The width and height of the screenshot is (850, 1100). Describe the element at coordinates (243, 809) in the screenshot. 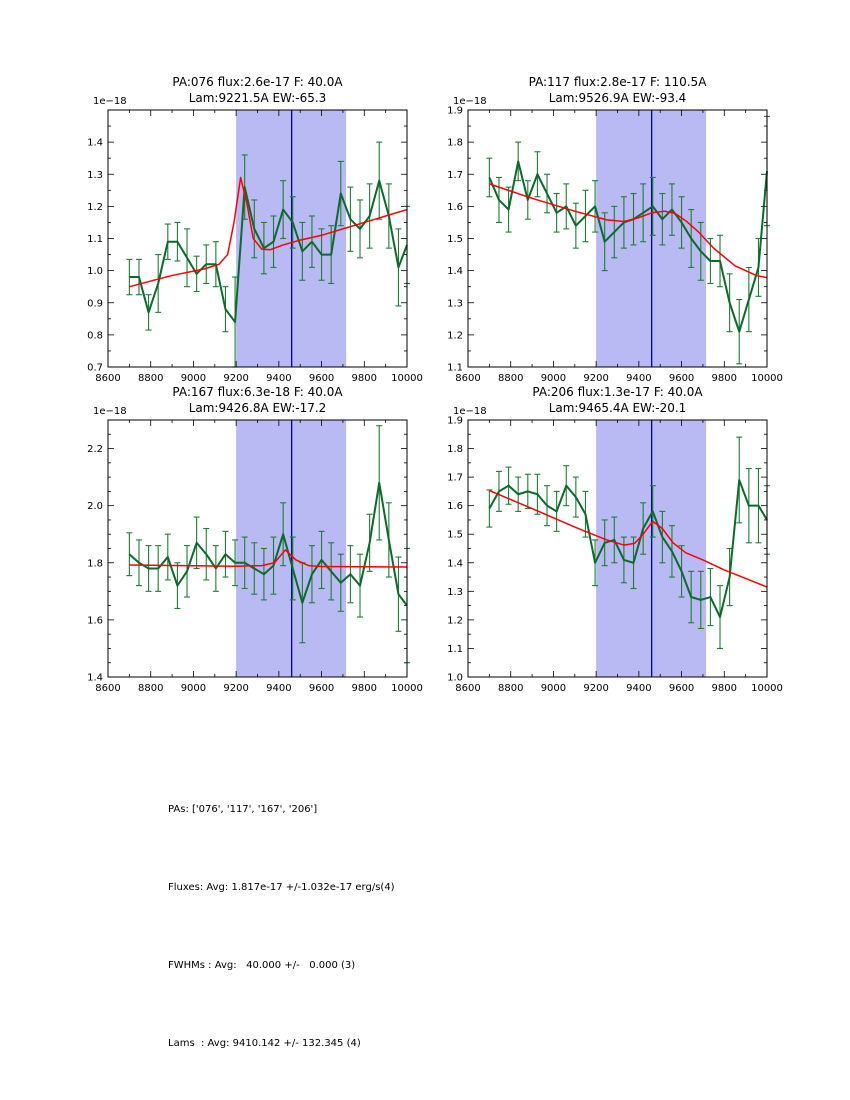

I see `stats-line: PAs: ['076', '117', '167', '206']` at that location.